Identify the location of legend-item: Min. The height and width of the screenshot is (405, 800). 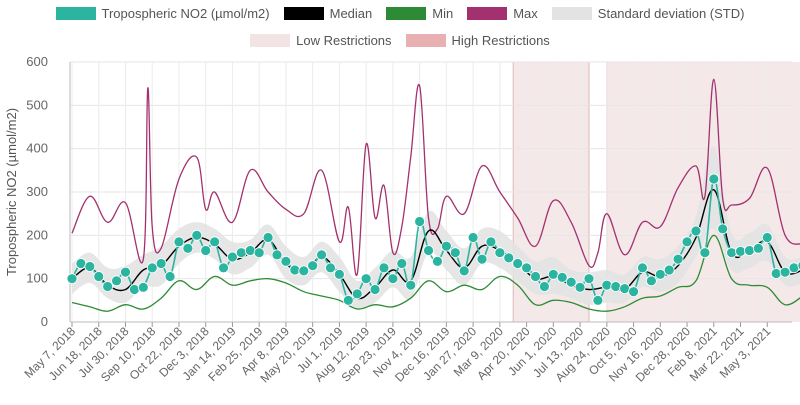
(419, 13).